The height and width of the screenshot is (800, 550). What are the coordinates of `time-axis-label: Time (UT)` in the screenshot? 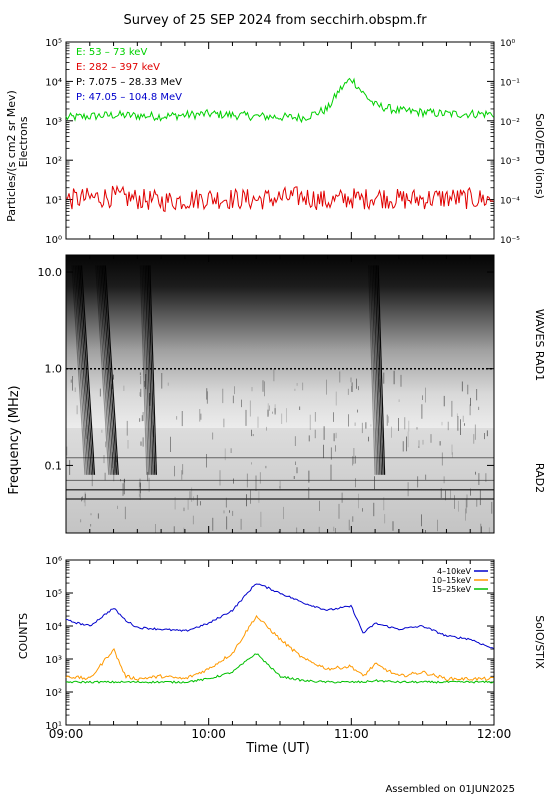 It's located at (277, 748).